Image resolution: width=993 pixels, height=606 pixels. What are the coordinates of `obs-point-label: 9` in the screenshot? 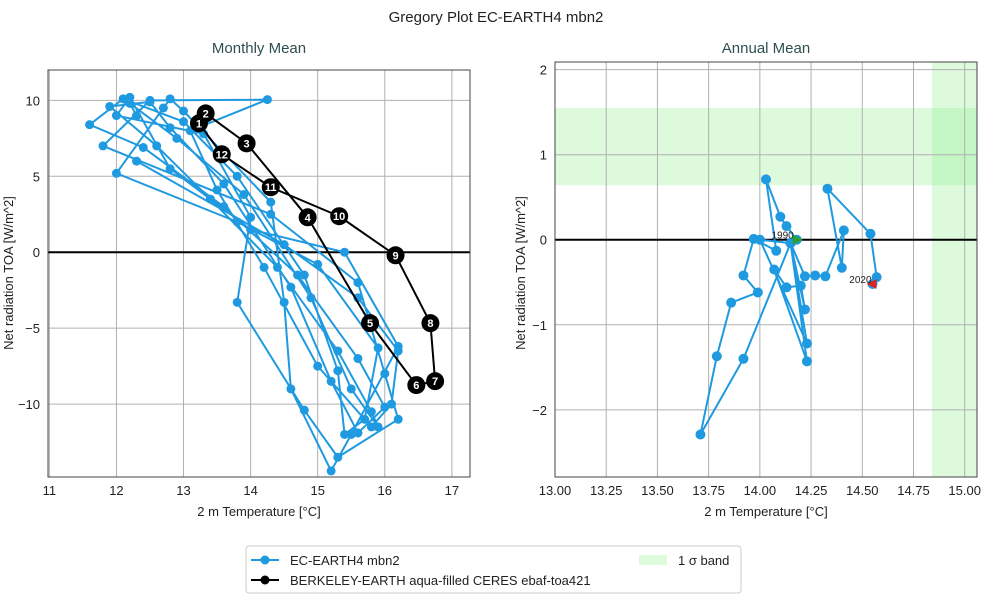 It's located at (395, 256).